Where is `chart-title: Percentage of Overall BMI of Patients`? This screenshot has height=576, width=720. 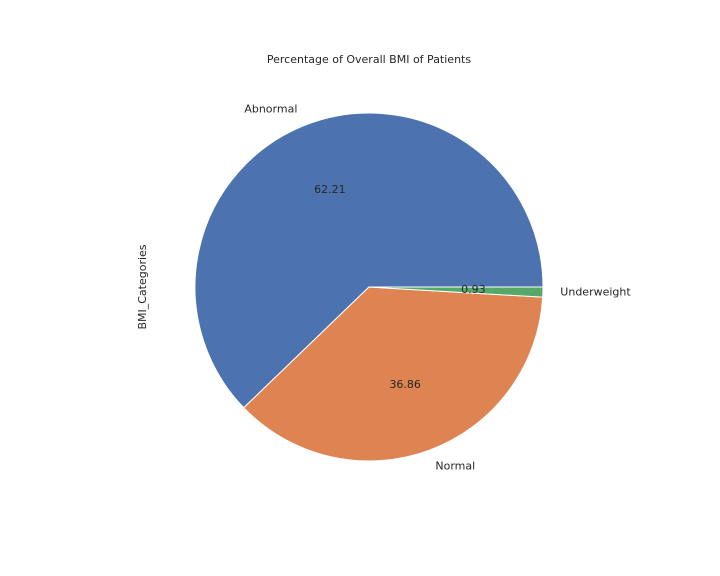
chart-title: Percentage of Overall BMI of Patients is located at coordinates (369, 59).